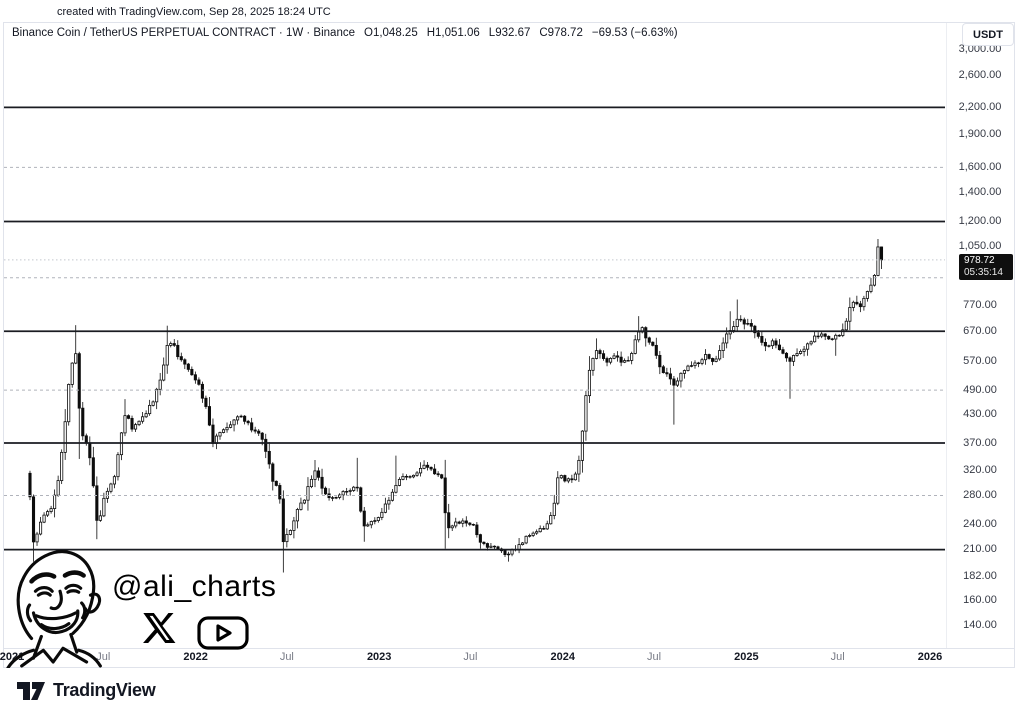  Describe the element at coordinates (988, 34) in the screenshot. I see `currency-toggle-button: USDT` at that location.